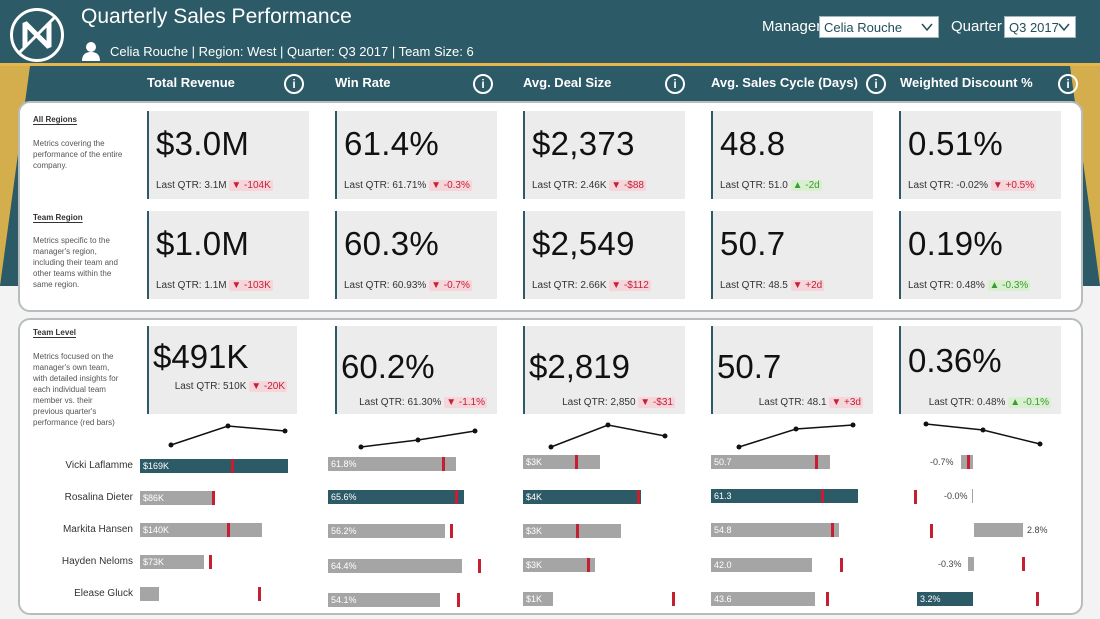 This screenshot has height=619, width=1100. What do you see at coordinates (990, 402) in the screenshot?
I see `kpi-last-quarter: Last QTR: 0.48% ▲ -0.1%` at bounding box center [990, 402].